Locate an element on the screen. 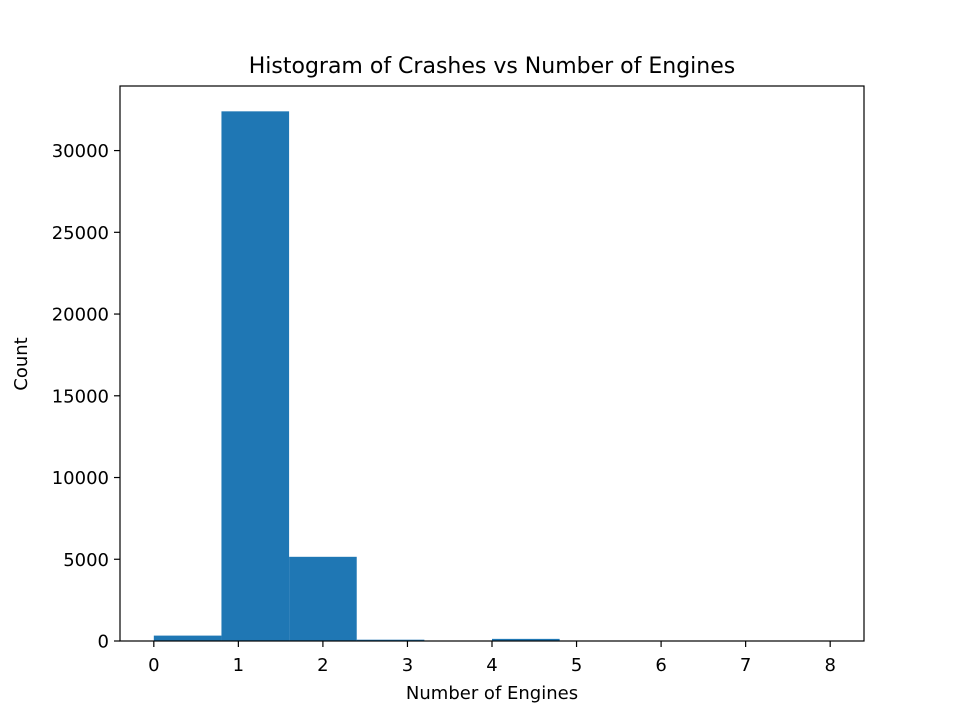 This screenshot has height=720, width=960. x-ticks: 0 1 2 3 4 5 6 7 8 is located at coordinates (492, 658).